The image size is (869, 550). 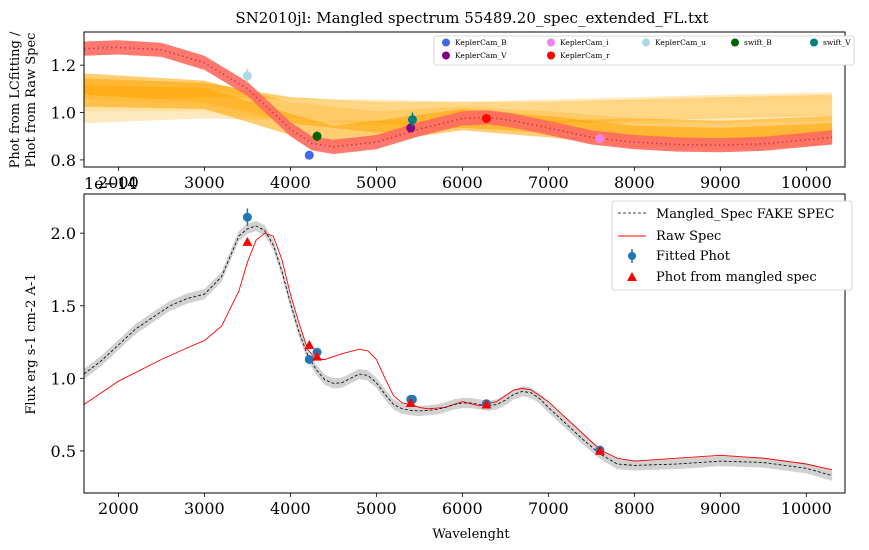 I want to click on legend-raw-label: Raw Spec, so click(x=688, y=236).